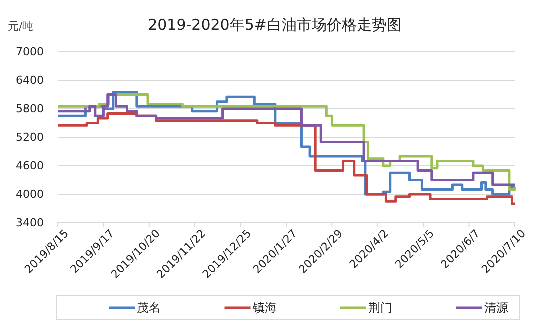 The height and width of the screenshot is (330, 550). Describe the element at coordinates (275, 25) in the screenshot. I see `chart-title: 2019-2020年5#白油市场价格走势图` at that location.